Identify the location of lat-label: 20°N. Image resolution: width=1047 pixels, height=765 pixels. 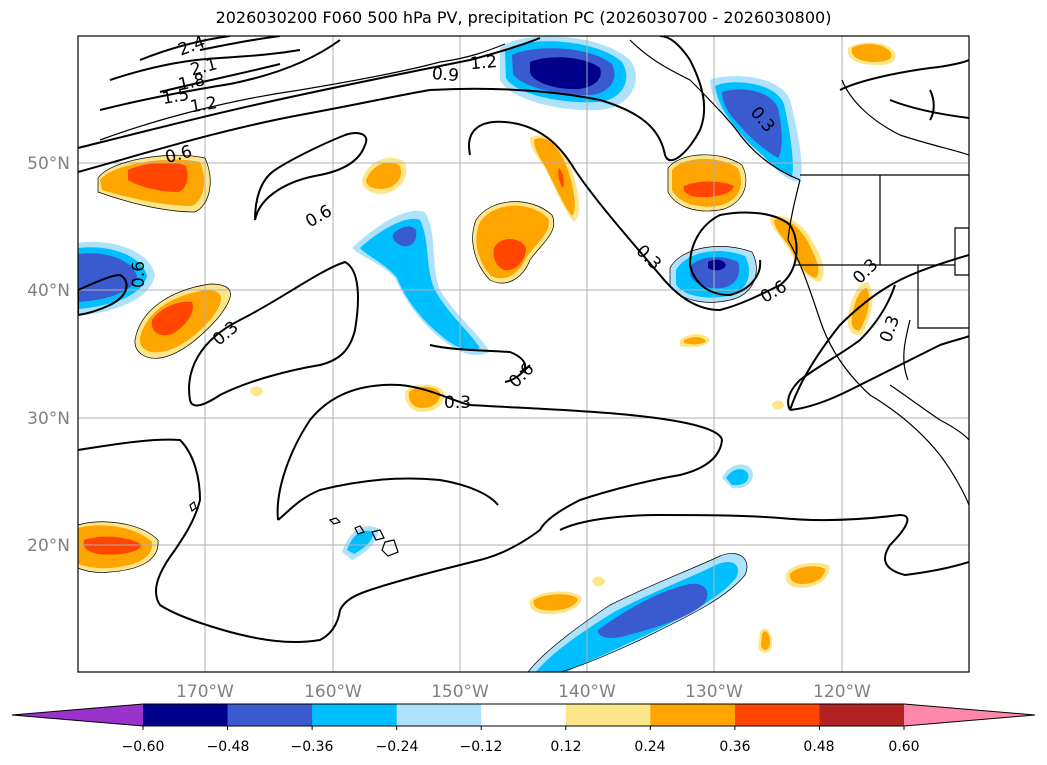
(48, 546).